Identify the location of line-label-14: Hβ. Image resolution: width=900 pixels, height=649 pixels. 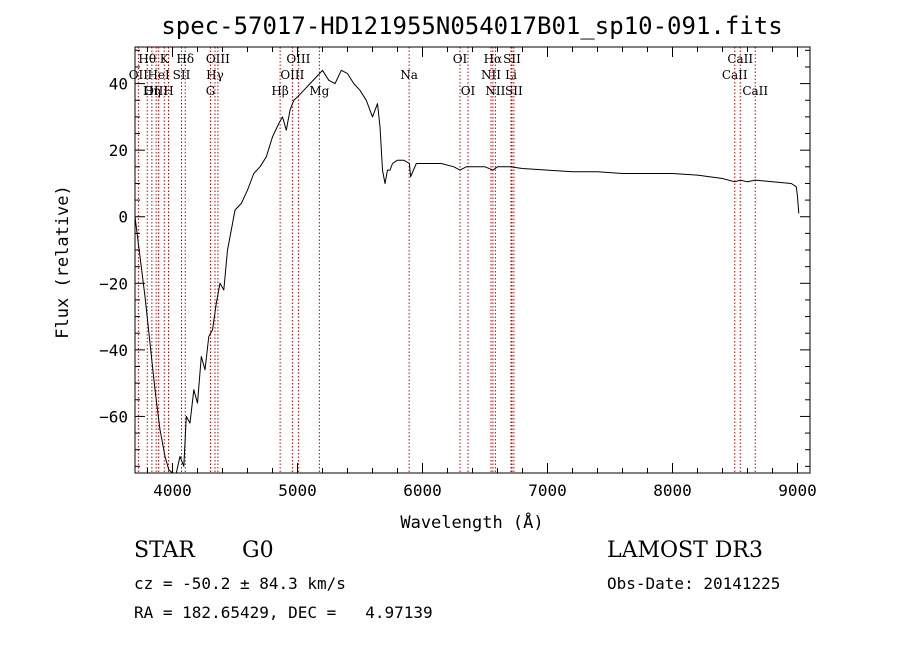
(279, 91).